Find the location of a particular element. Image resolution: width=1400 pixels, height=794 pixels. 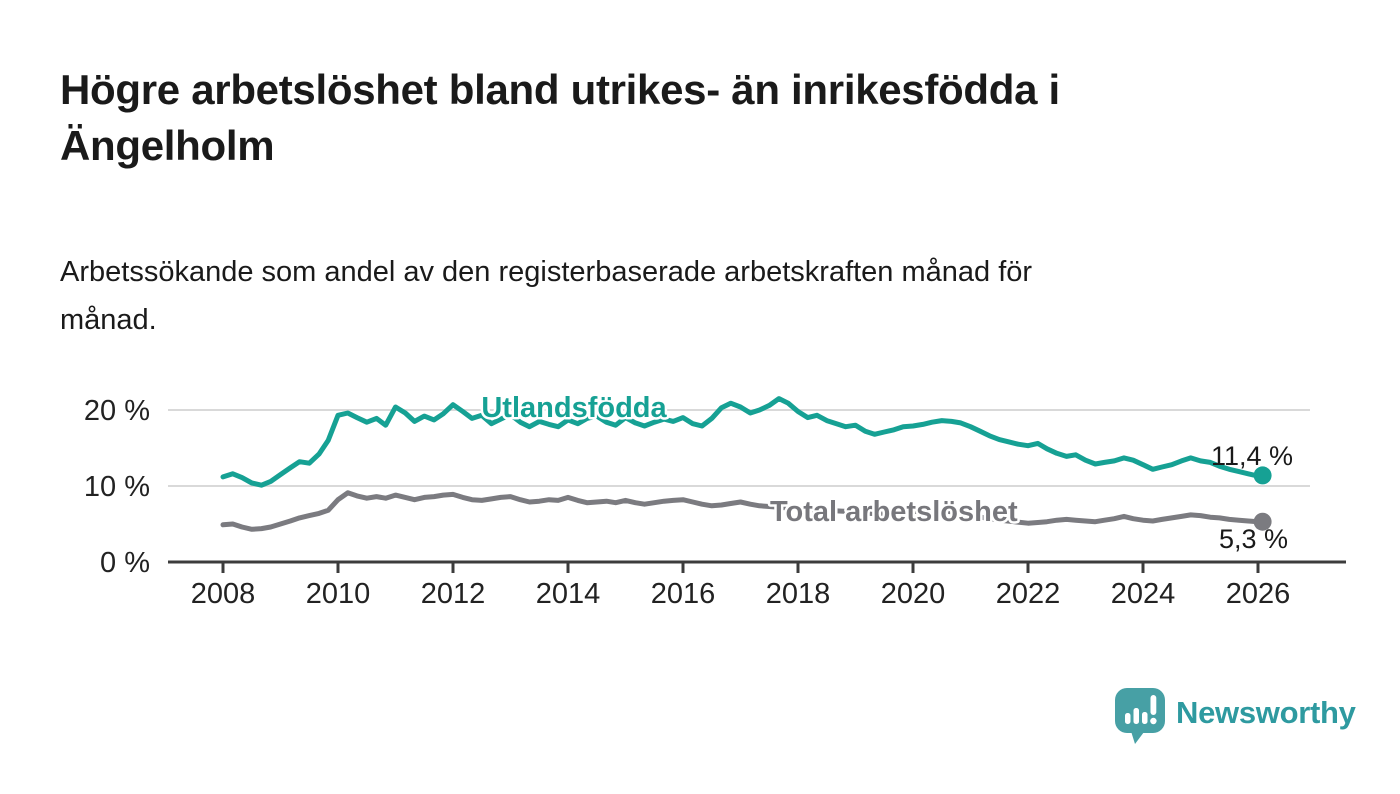

series-label-utlandsfodda: Utlandsfödda is located at coordinates (574, 408).